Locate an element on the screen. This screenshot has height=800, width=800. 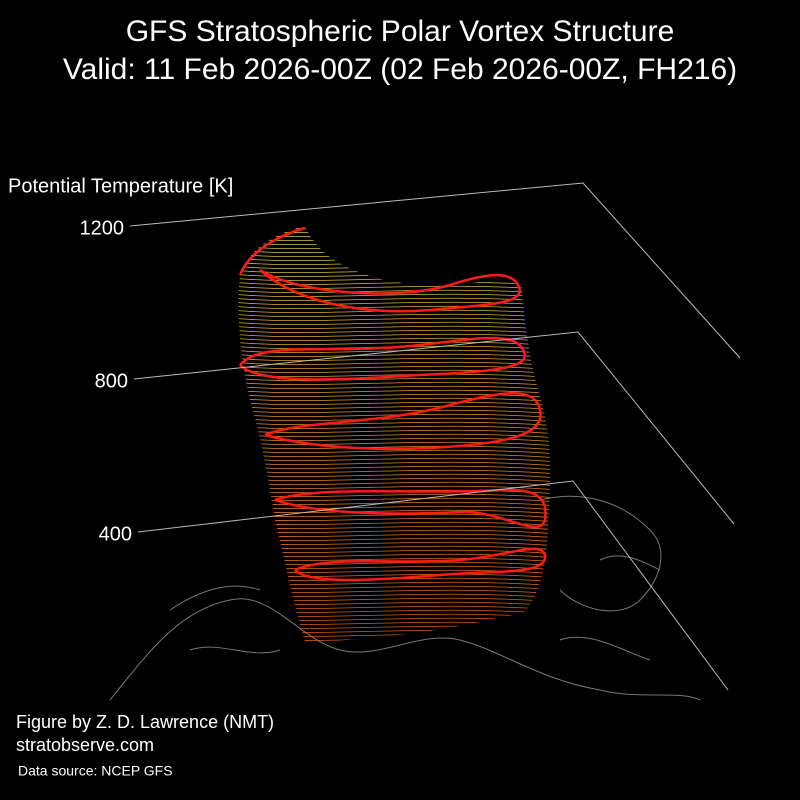
z-axis-label: Potential Temperature [K] is located at coordinates (120, 186).